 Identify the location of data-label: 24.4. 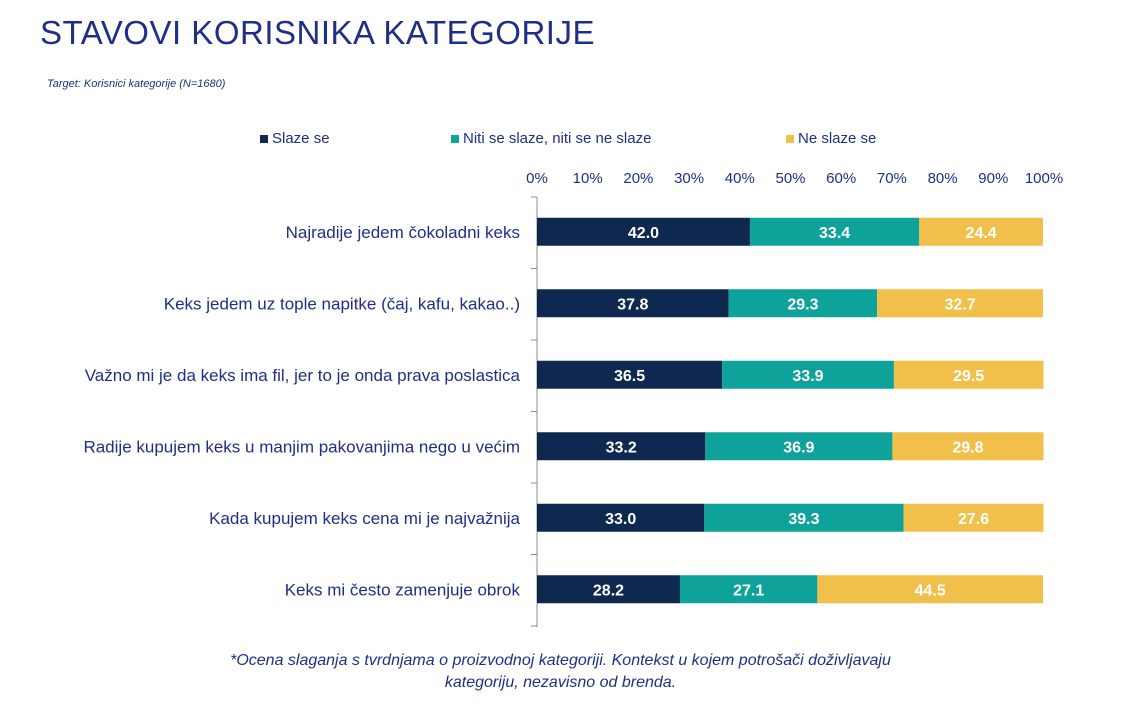
(981, 233).